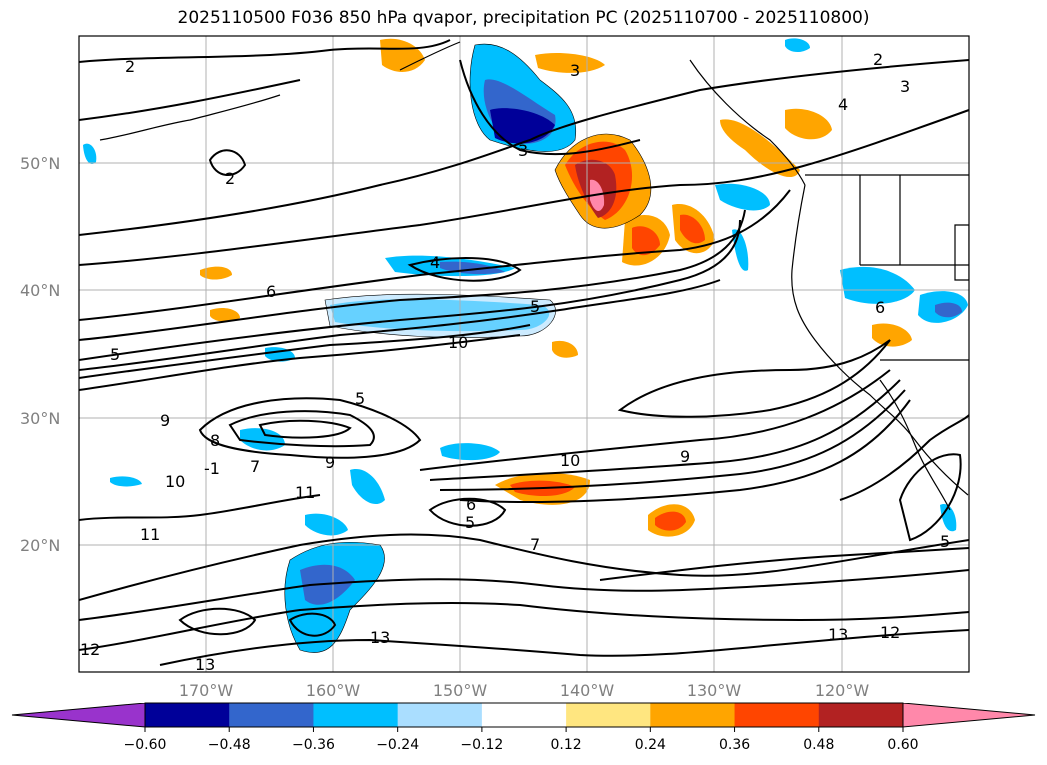 This screenshot has height=765, width=1047. Describe the element at coordinates (397, 745) in the screenshot. I see `colorbar-tick-label: −0.24` at that location.